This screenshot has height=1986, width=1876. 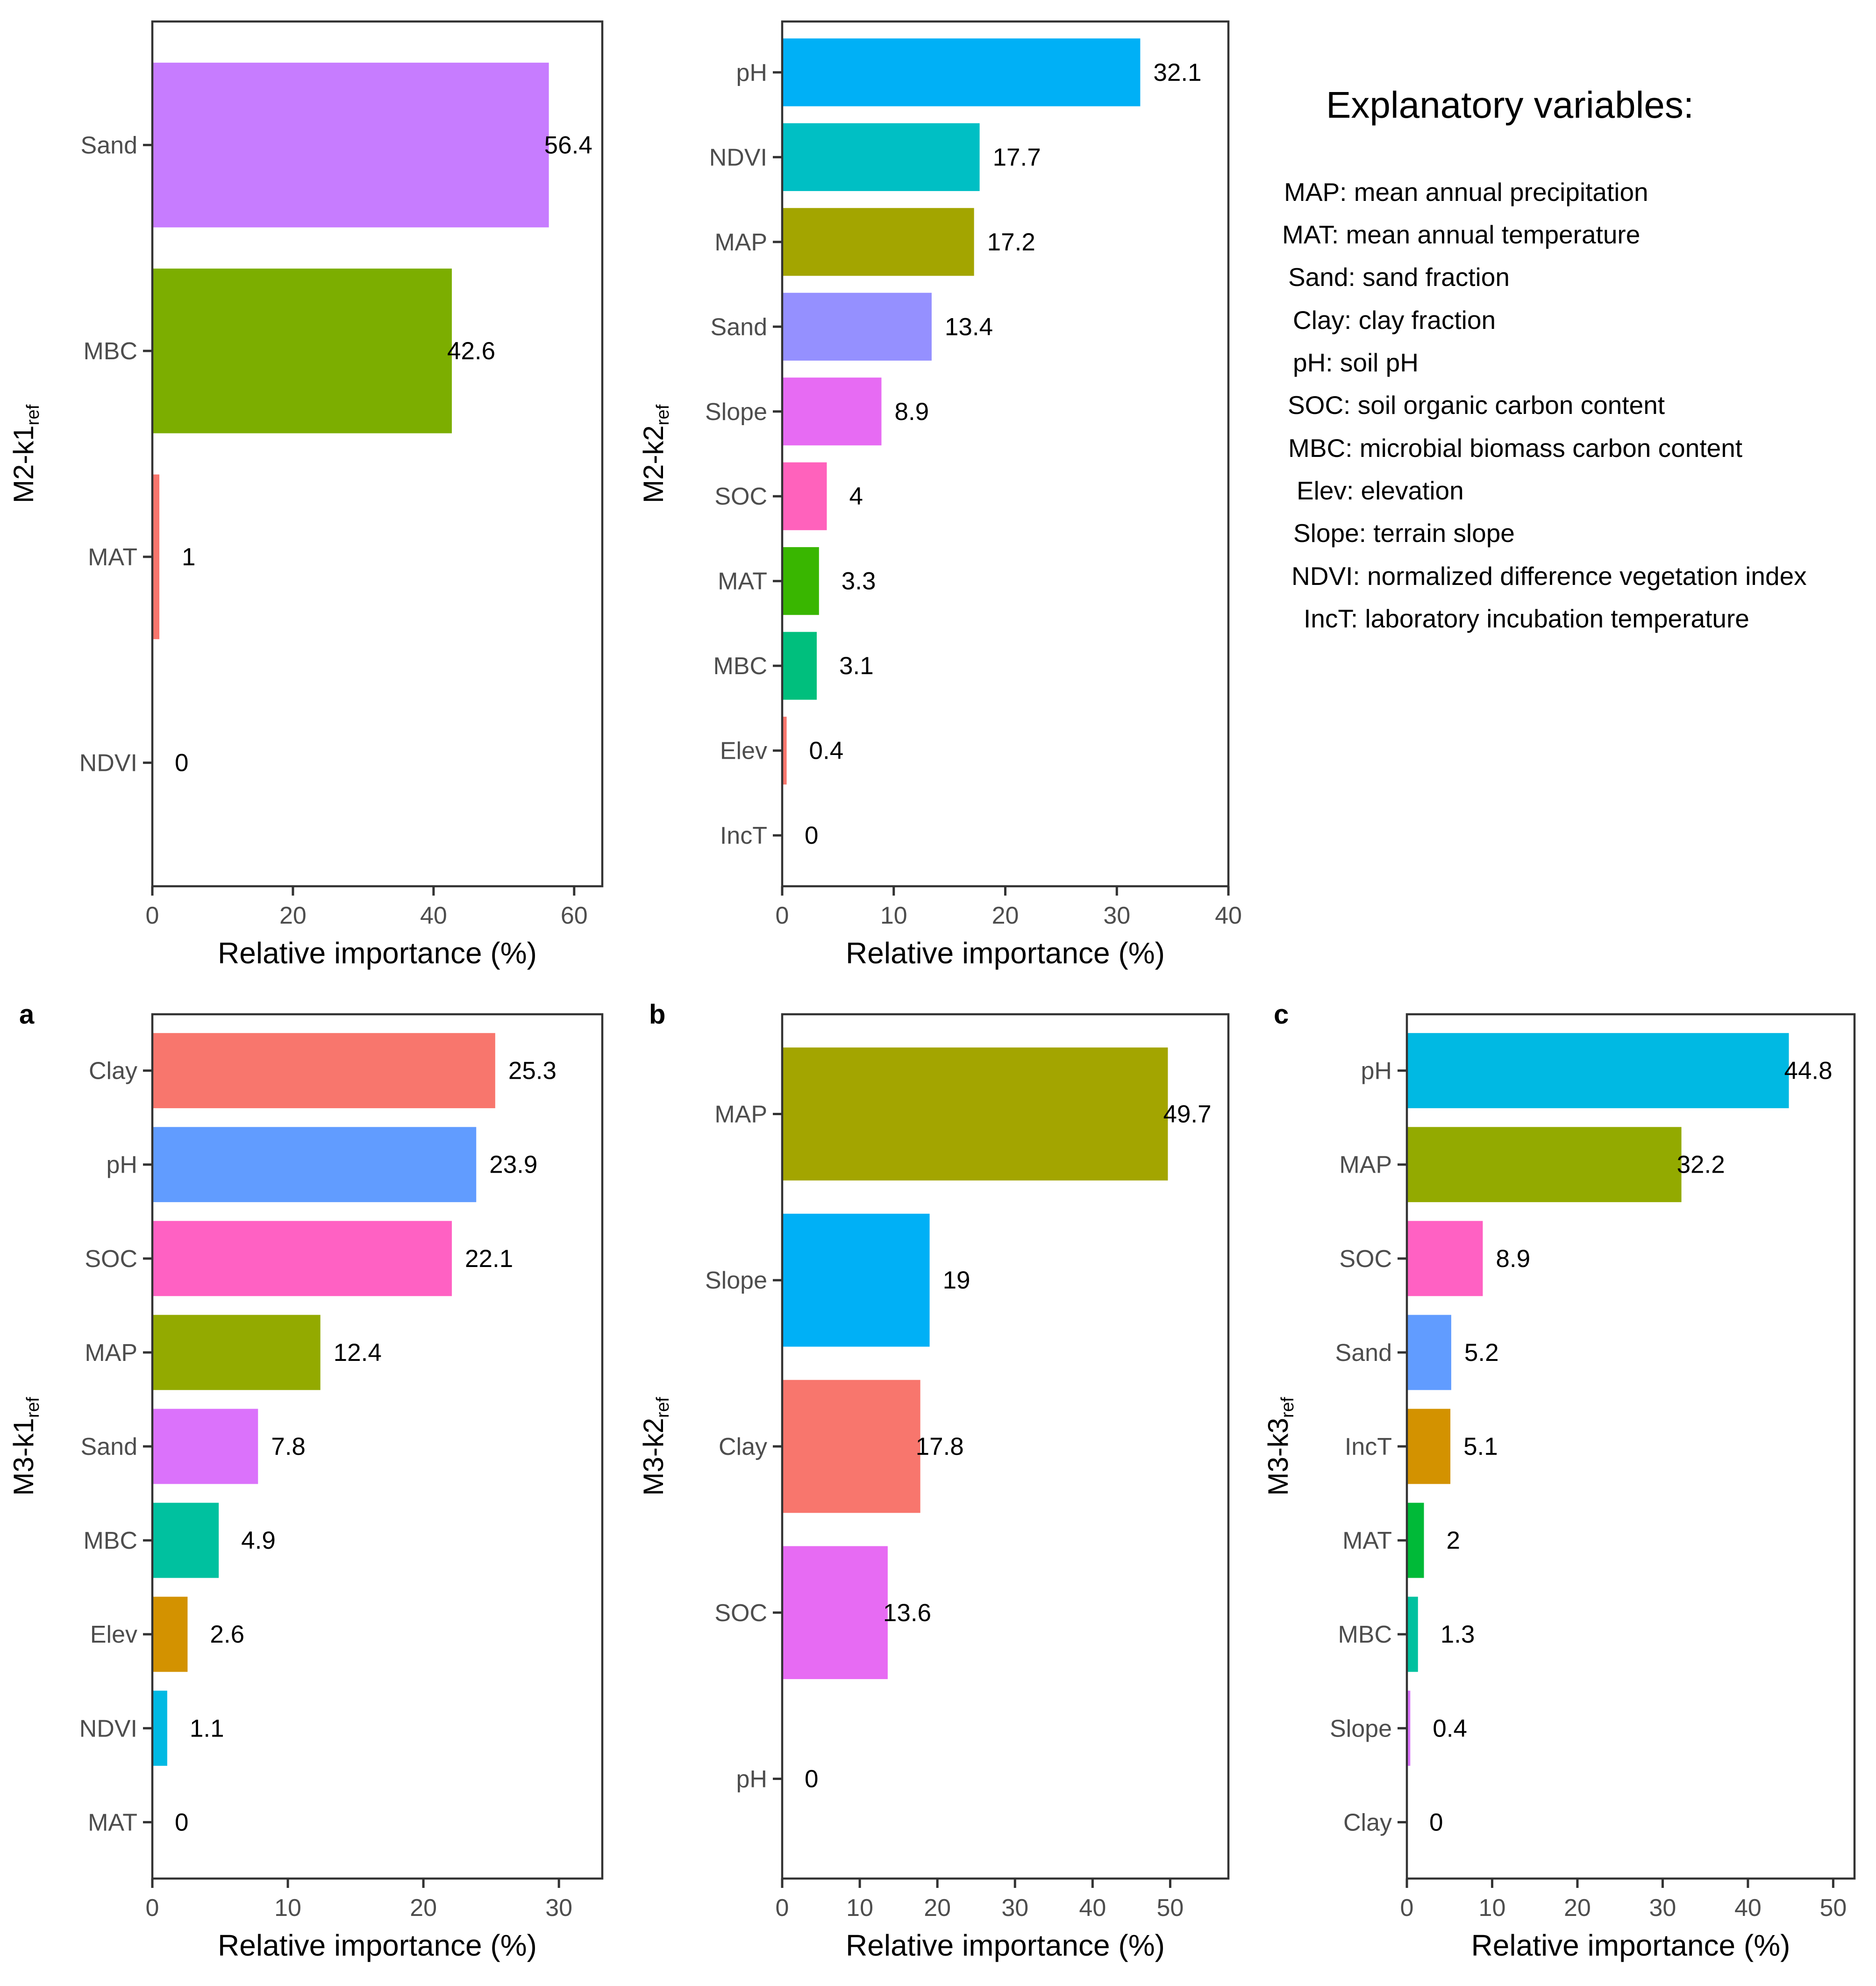 I want to click on value-label: 2.6, so click(x=227, y=1634).